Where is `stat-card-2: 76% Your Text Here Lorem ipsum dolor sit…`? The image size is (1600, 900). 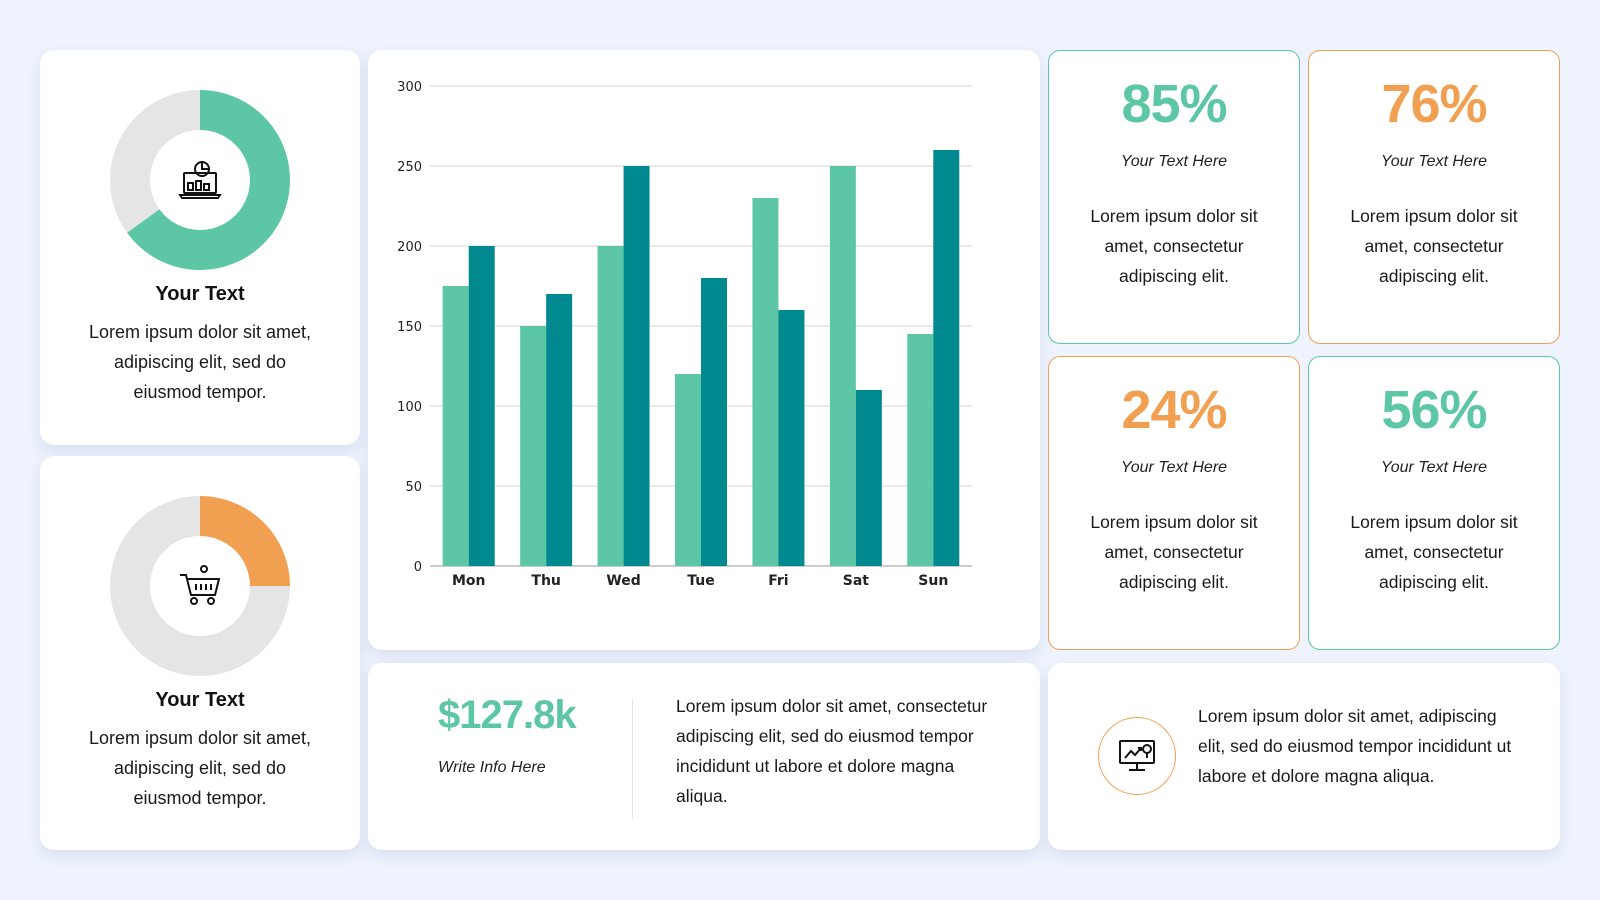 stat-card-2: 76% Your Text Here Lorem ipsum dolor sit… is located at coordinates (1434, 197).